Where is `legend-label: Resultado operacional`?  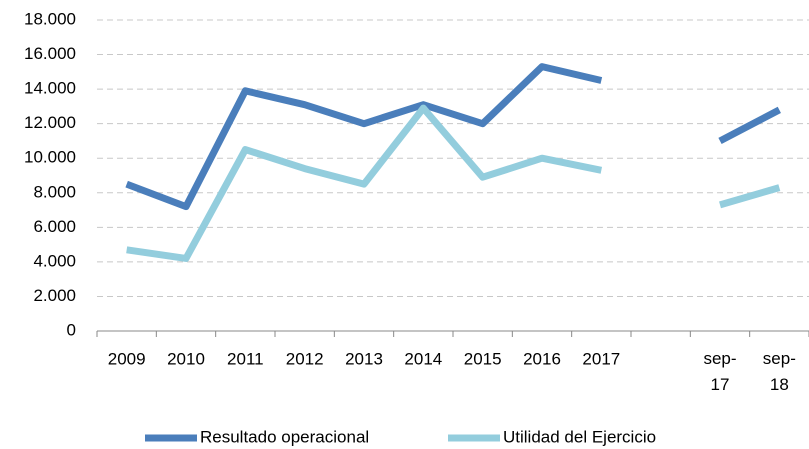
legend-label: Resultado operacional is located at coordinates (284, 436).